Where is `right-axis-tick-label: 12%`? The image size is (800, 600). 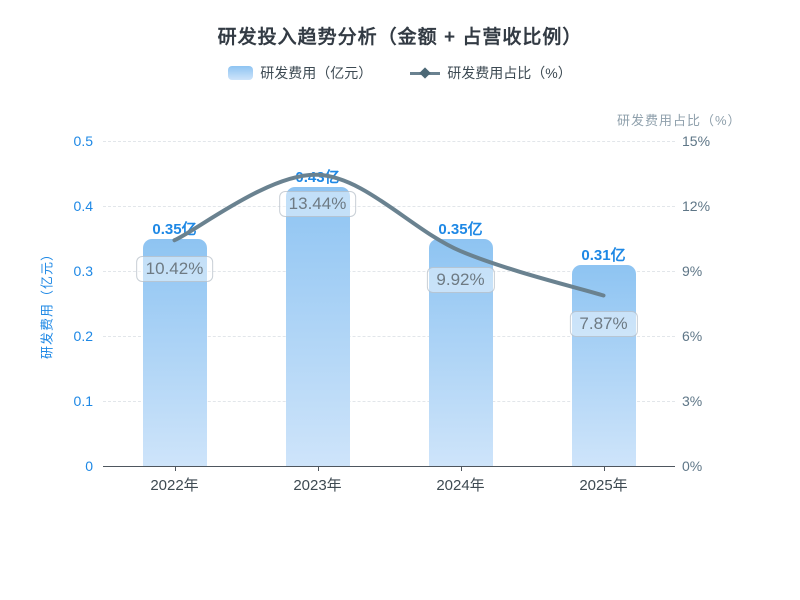 right-axis-tick-label: 12% is located at coordinates (696, 206).